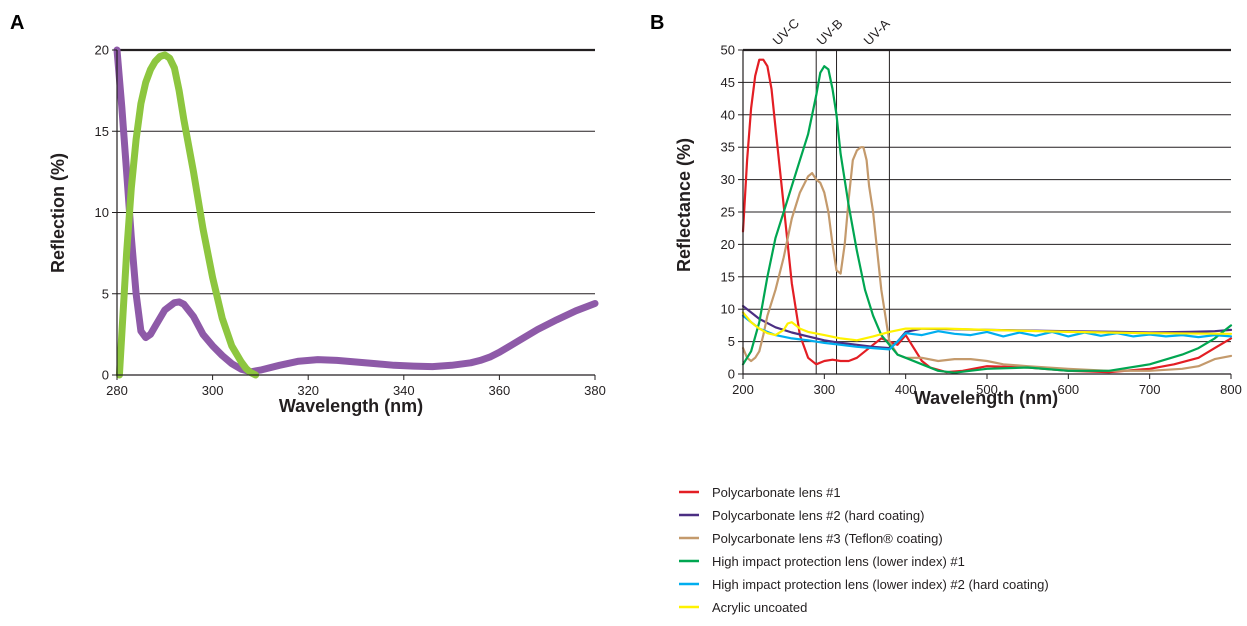  What do you see at coordinates (786, 32) in the screenshot?
I see `uv-c-label: UV-C` at bounding box center [786, 32].